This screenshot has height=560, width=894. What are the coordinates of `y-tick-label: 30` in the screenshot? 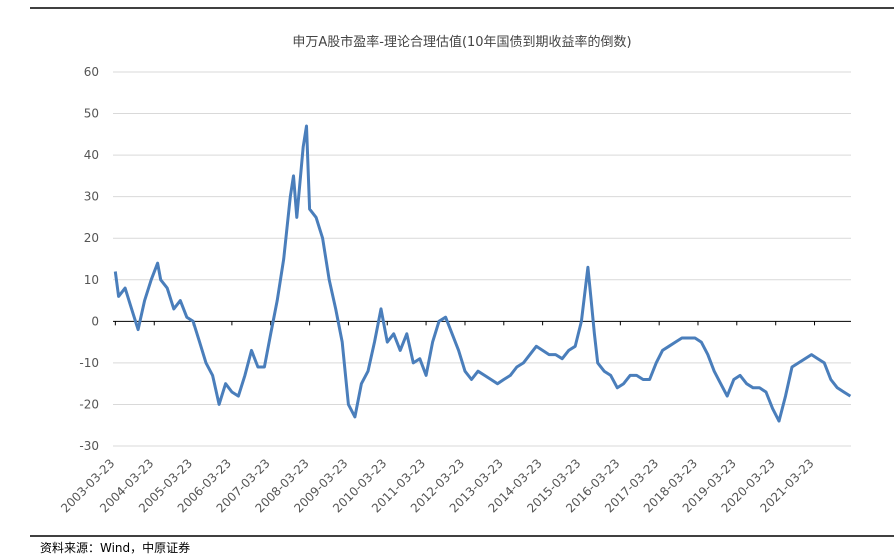 It's located at (91, 197).